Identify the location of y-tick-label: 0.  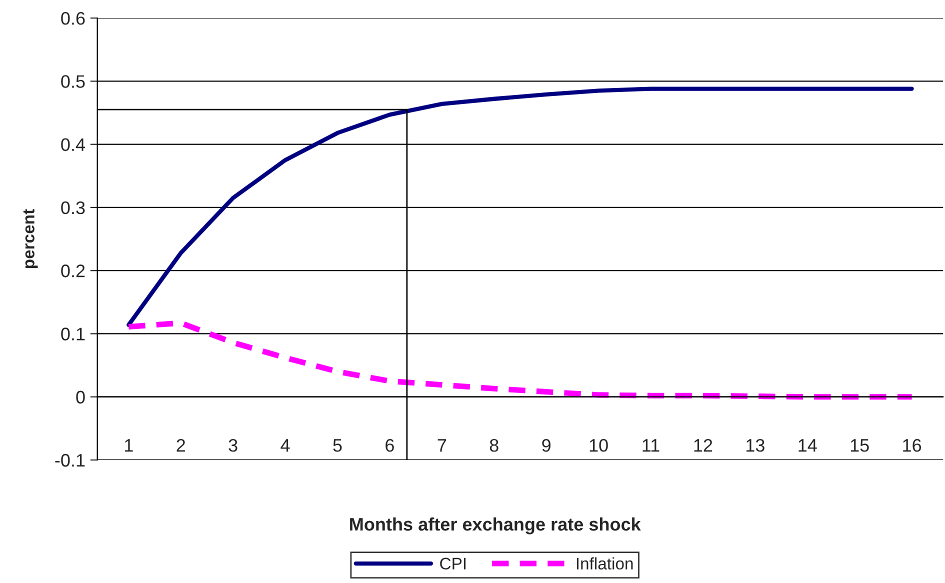
(80, 397).